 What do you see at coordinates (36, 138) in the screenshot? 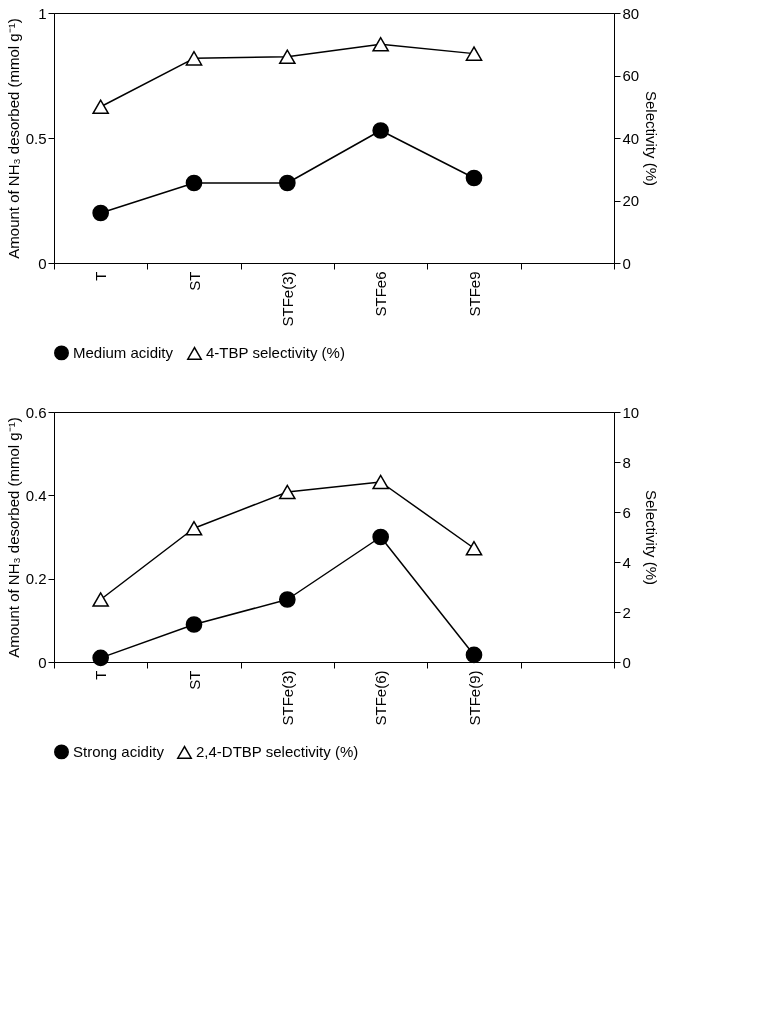
I see `y-tick-label: 0.5` at bounding box center [36, 138].